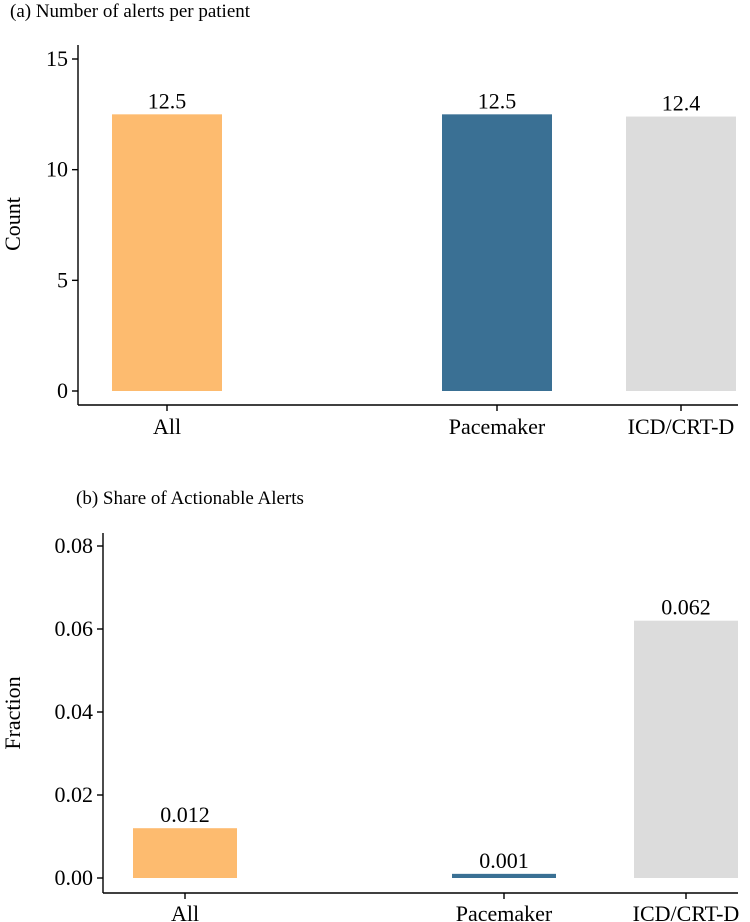 This screenshot has height=922, width=750. What do you see at coordinates (57, 169) in the screenshot?
I see `panel-a-y-tick-label: 10` at bounding box center [57, 169].